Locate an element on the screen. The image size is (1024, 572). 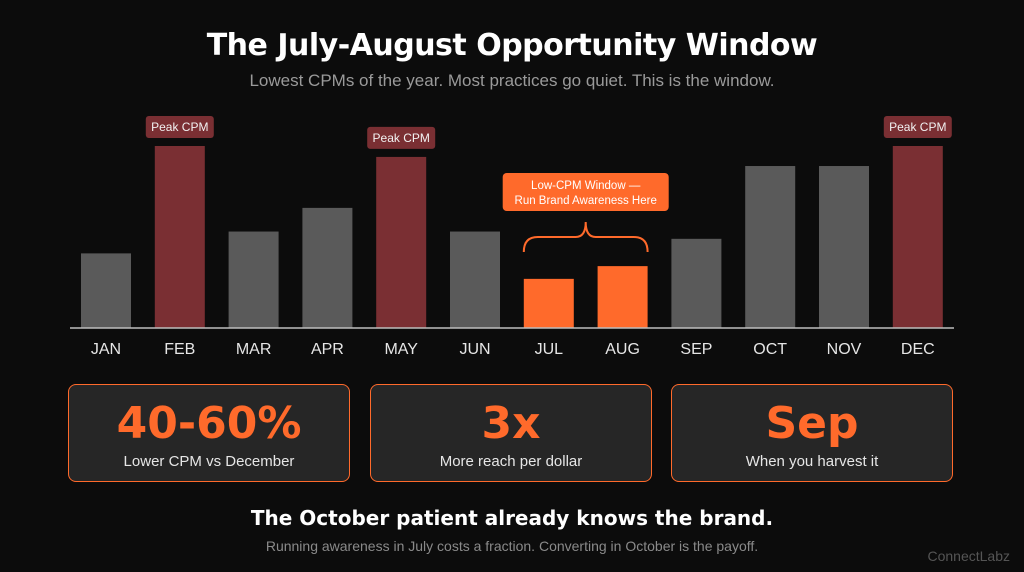
bar-may is located at coordinates (401, 242).